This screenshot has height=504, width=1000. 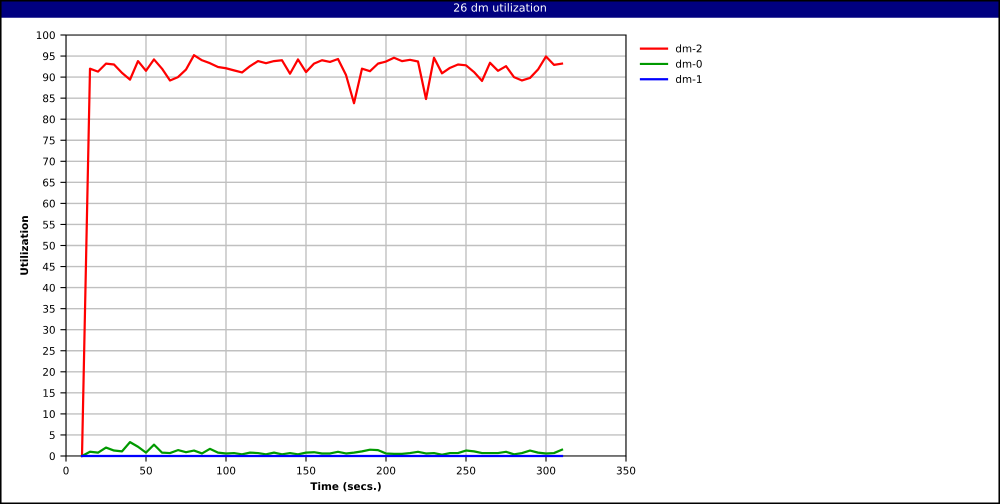 I want to click on y-tick-label: 65, so click(x=49, y=182).